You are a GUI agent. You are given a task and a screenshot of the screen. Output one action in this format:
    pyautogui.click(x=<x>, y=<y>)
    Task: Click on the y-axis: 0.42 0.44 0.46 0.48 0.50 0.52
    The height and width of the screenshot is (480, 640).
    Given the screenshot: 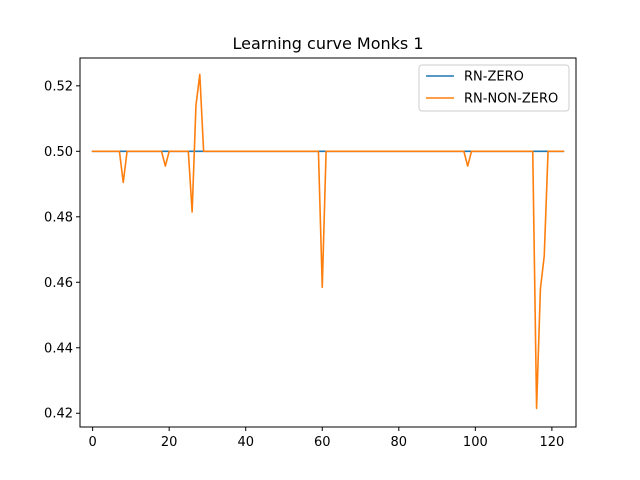 What is the action you would take?
    pyautogui.click(x=62, y=250)
    